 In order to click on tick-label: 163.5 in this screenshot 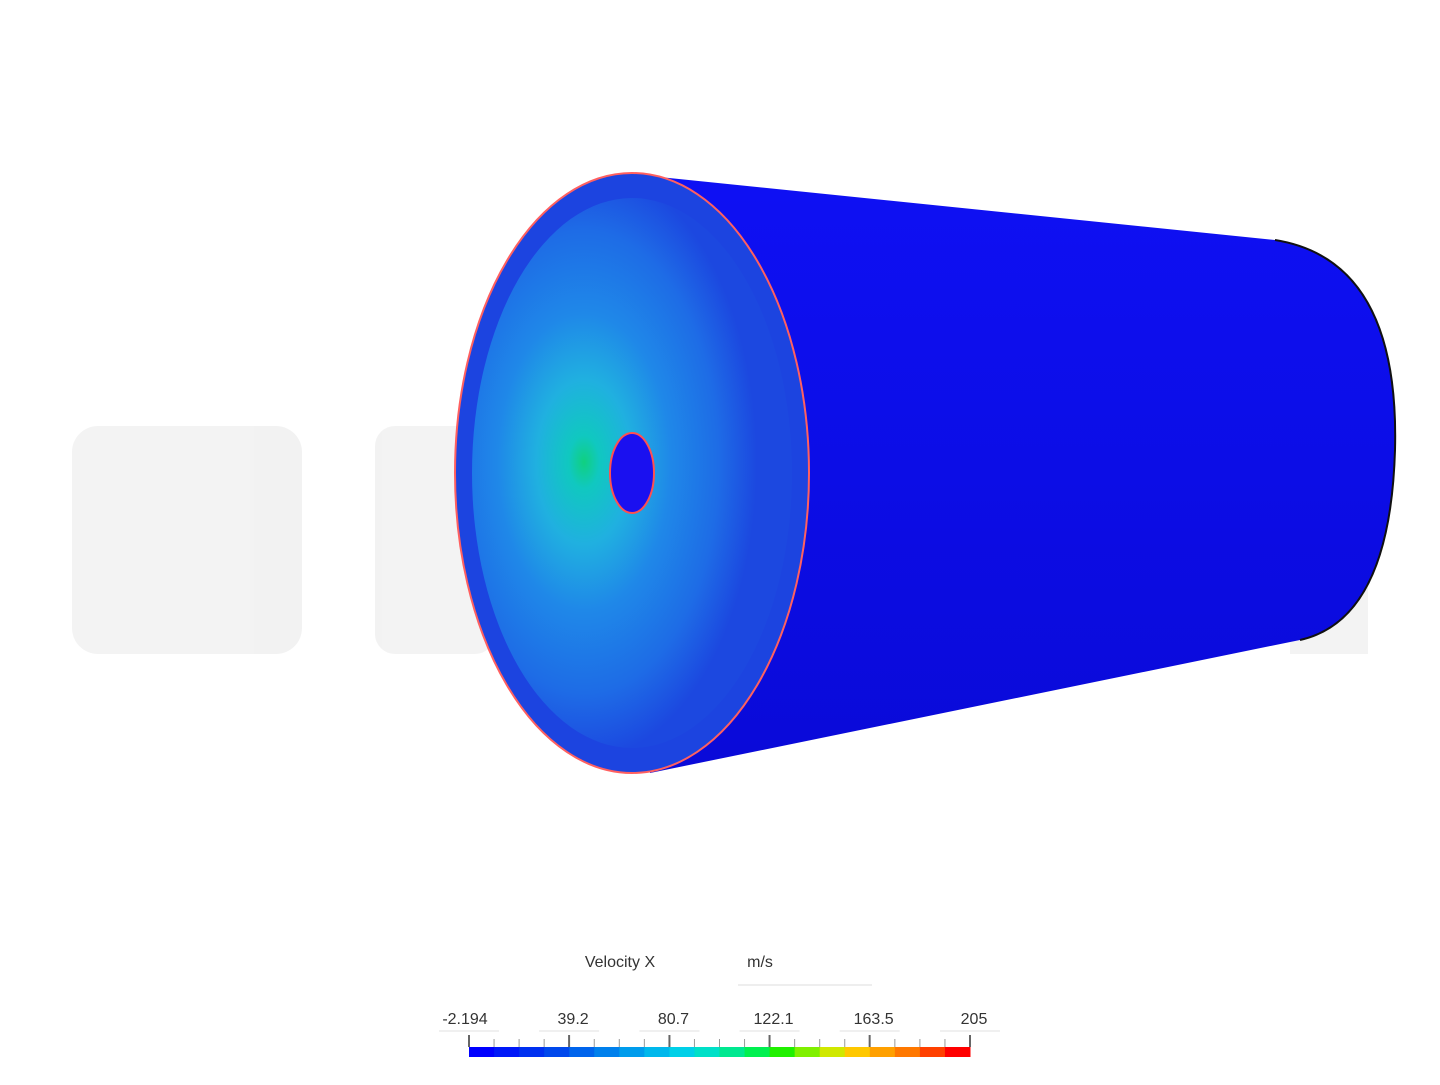, I will do `click(874, 1019)`.